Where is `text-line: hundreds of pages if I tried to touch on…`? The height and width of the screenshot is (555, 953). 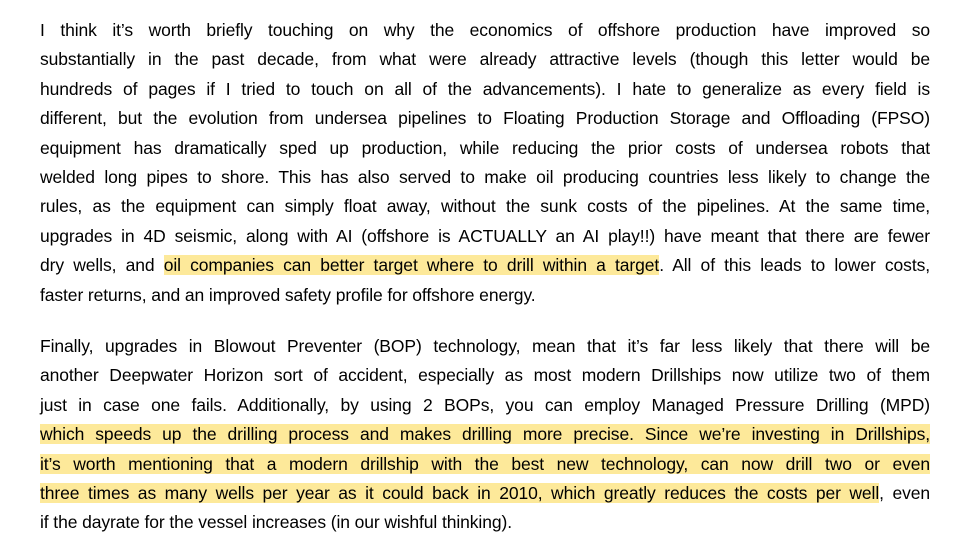 text-line: hundreds of pages if I tried to touch on… is located at coordinates (485, 88).